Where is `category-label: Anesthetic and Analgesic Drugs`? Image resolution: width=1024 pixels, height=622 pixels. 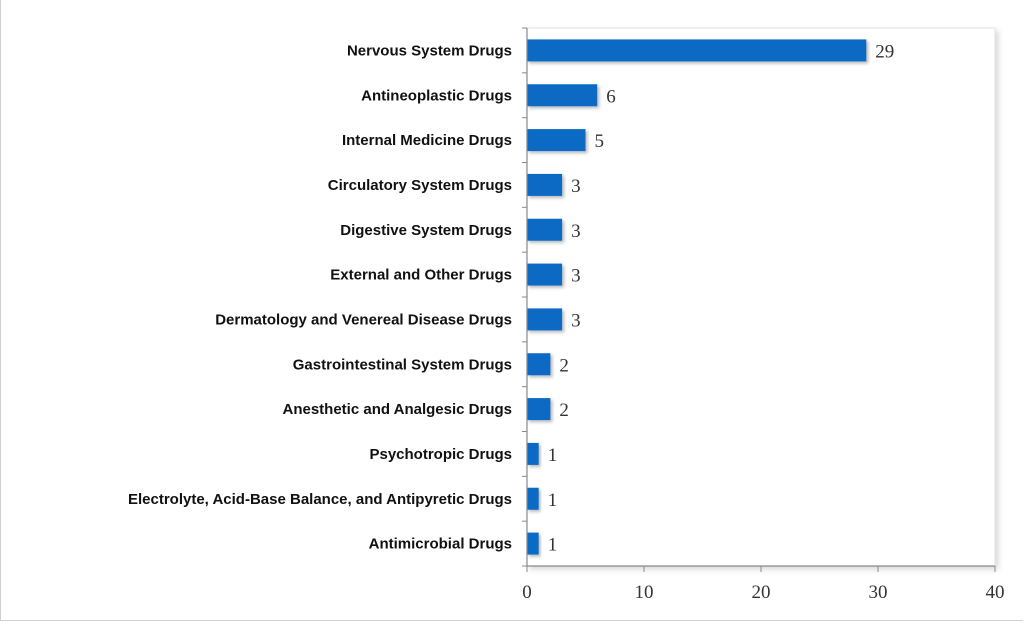
category-label: Anesthetic and Analgesic Drugs is located at coordinates (398, 409).